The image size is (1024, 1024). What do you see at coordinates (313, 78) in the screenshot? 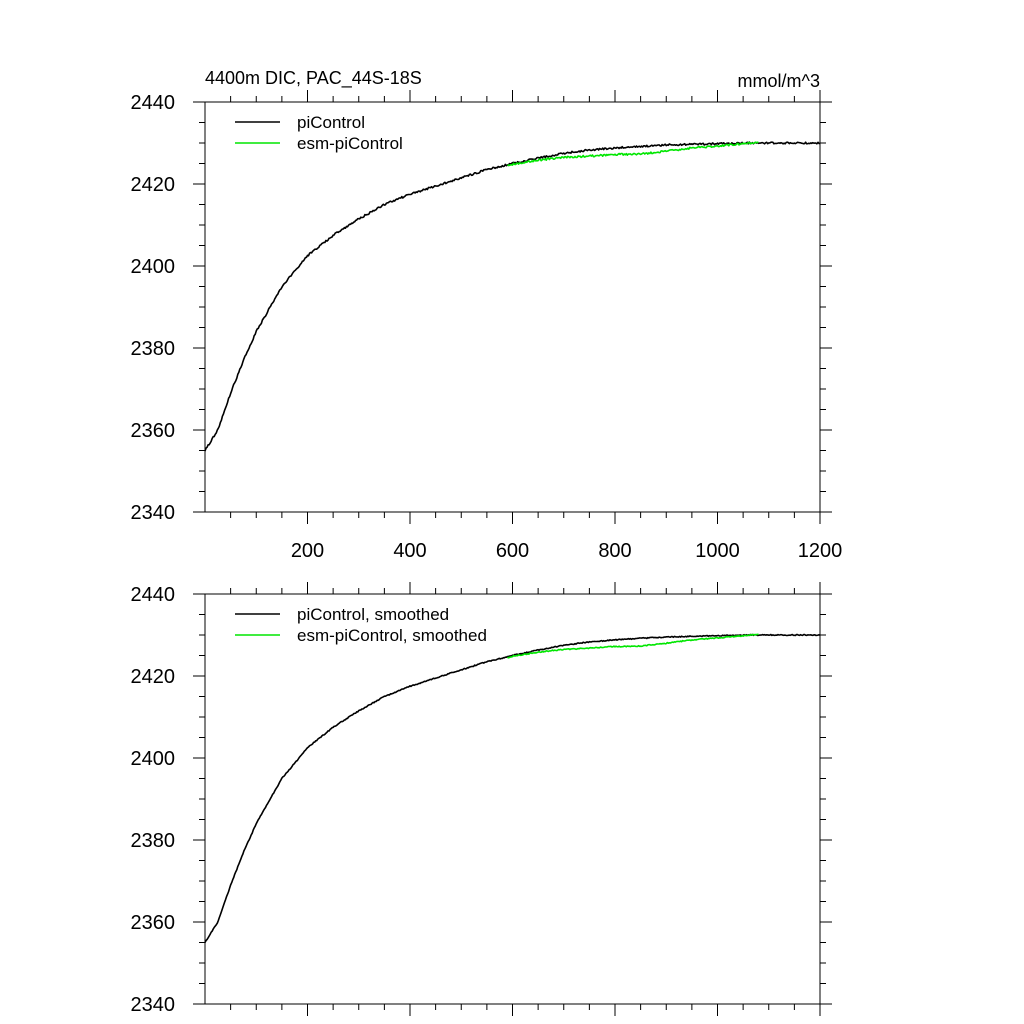
I see `chart-title: 4400m DIC, PAC_44S-18S` at bounding box center [313, 78].